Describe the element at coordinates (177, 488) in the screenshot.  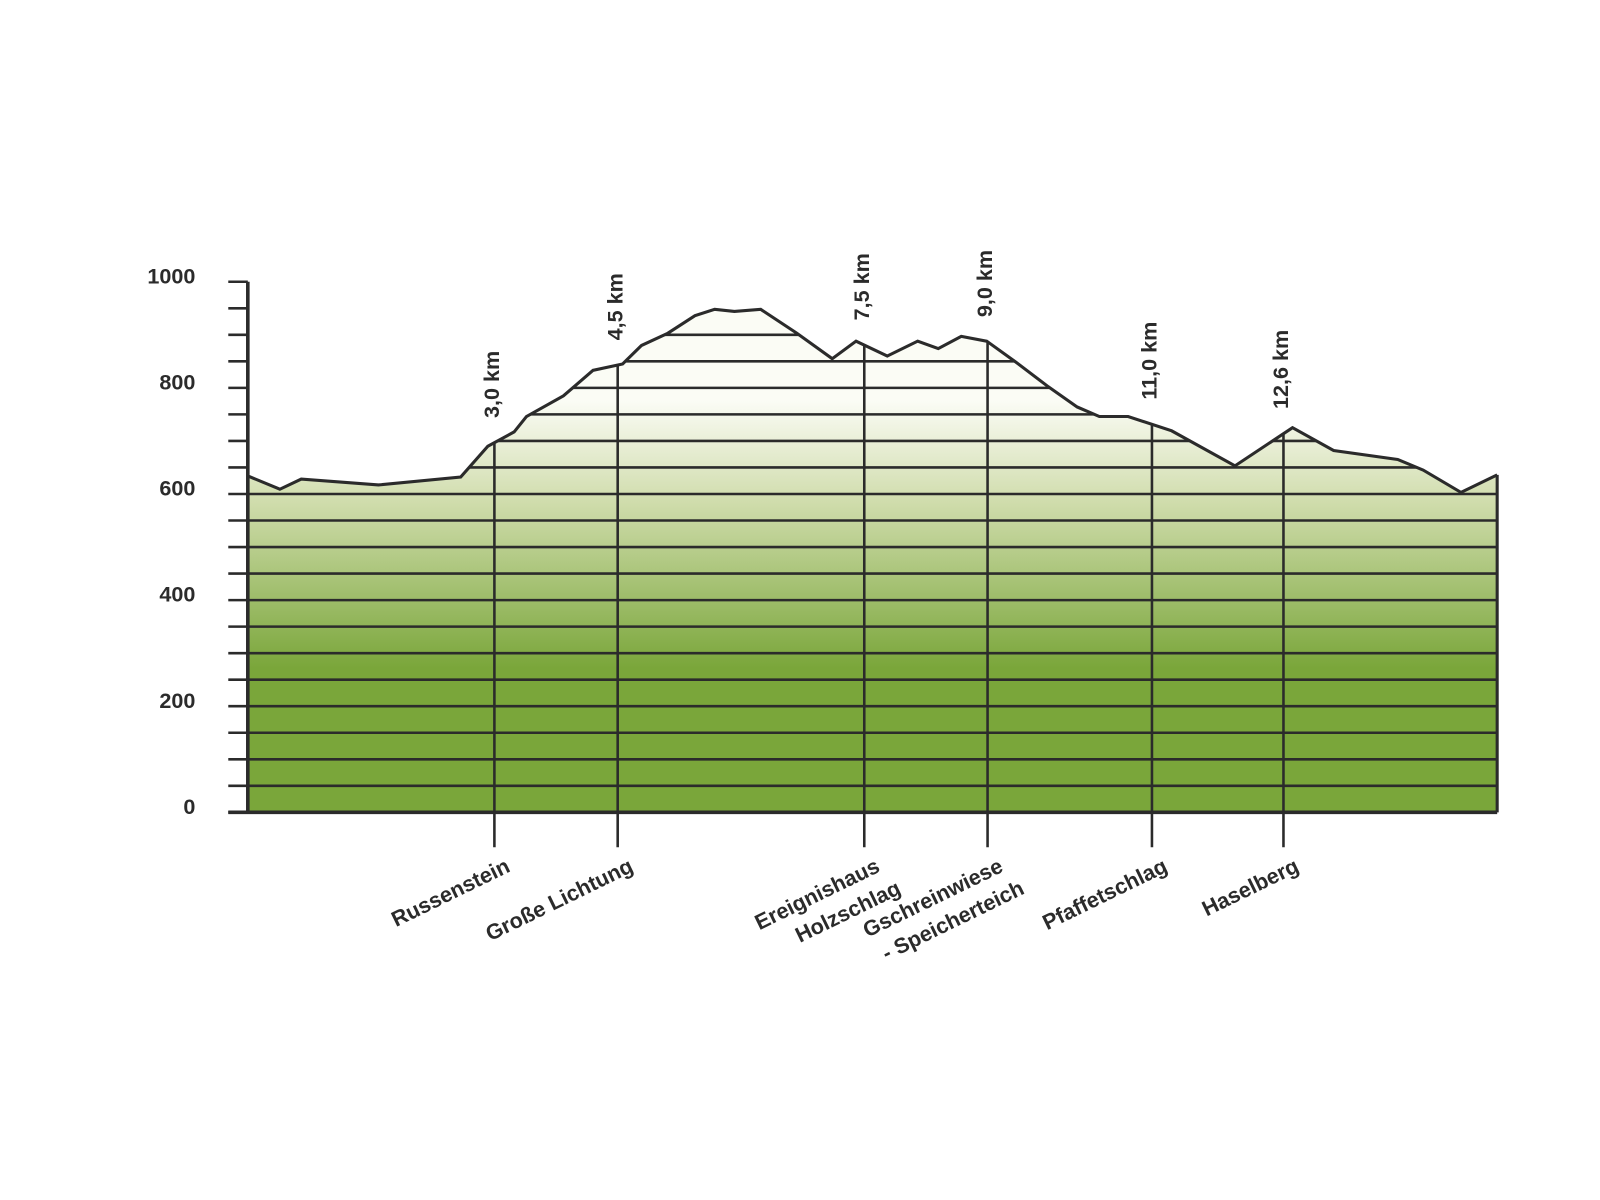
I see `y-tick-label: 600` at that location.